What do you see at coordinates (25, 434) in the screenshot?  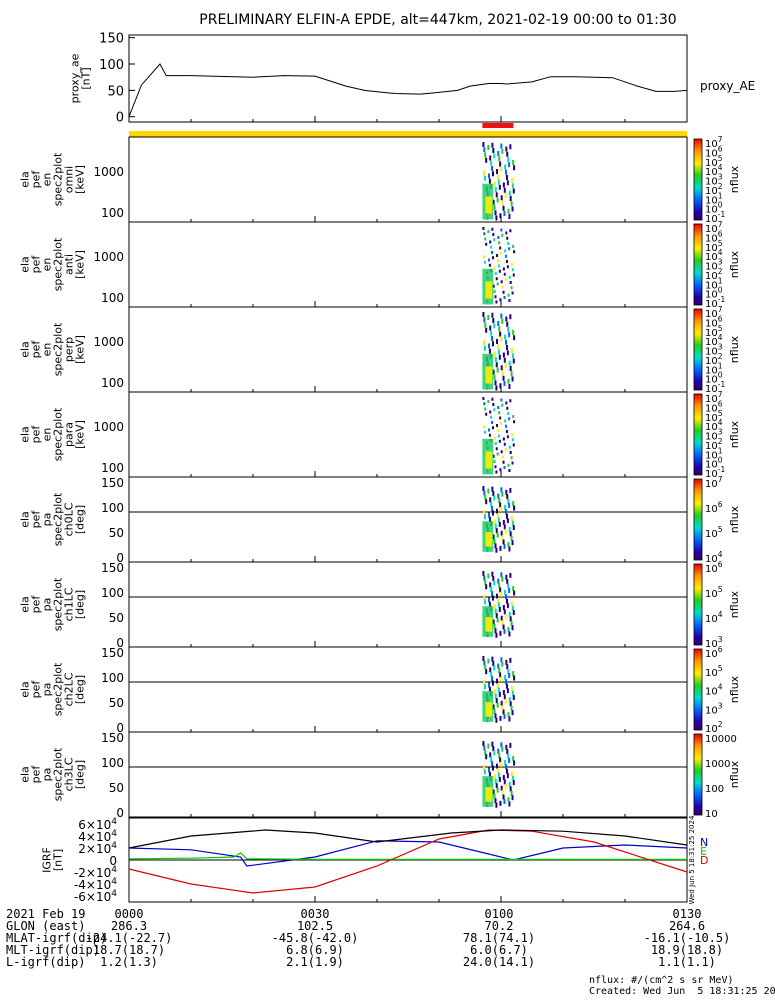 I see `axis-label-line: ela` at bounding box center [25, 434].